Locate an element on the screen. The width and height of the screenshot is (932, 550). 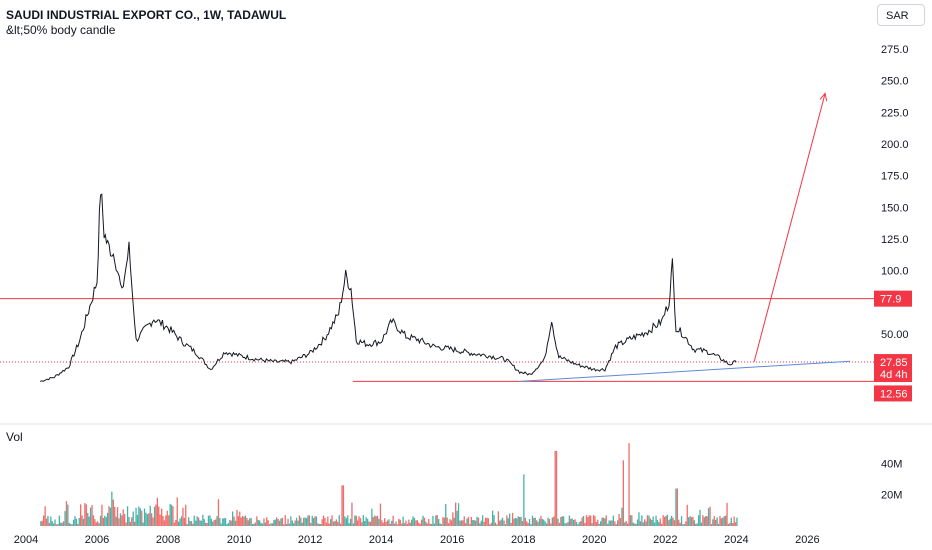
y-tick-label: 125.0 is located at coordinates (895, 240).